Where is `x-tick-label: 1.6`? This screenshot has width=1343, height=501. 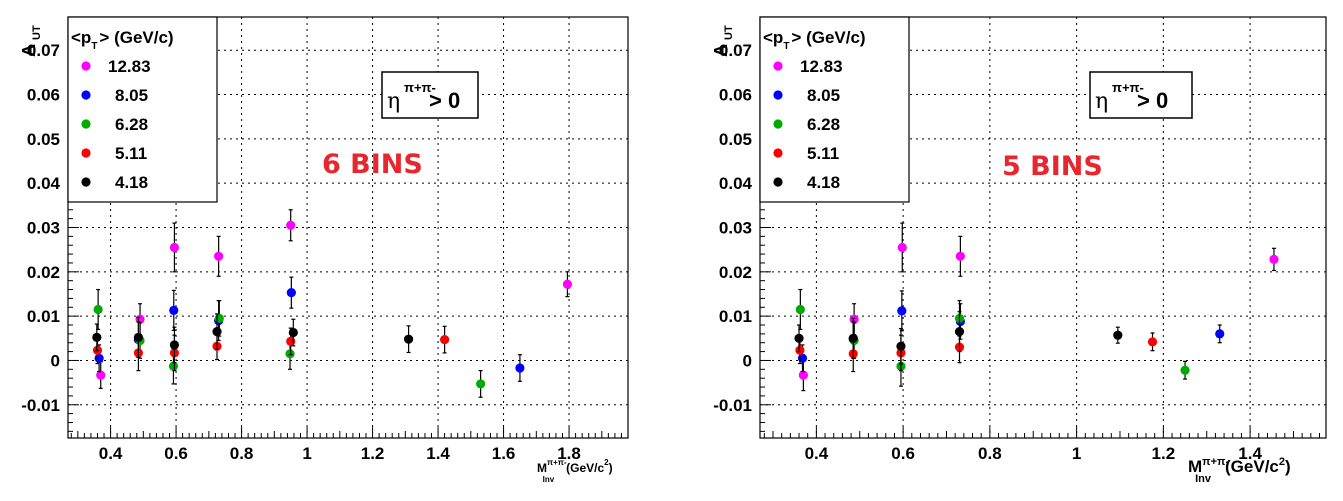
x-tick-label: 1.6 is located at coordinates (504, 453).